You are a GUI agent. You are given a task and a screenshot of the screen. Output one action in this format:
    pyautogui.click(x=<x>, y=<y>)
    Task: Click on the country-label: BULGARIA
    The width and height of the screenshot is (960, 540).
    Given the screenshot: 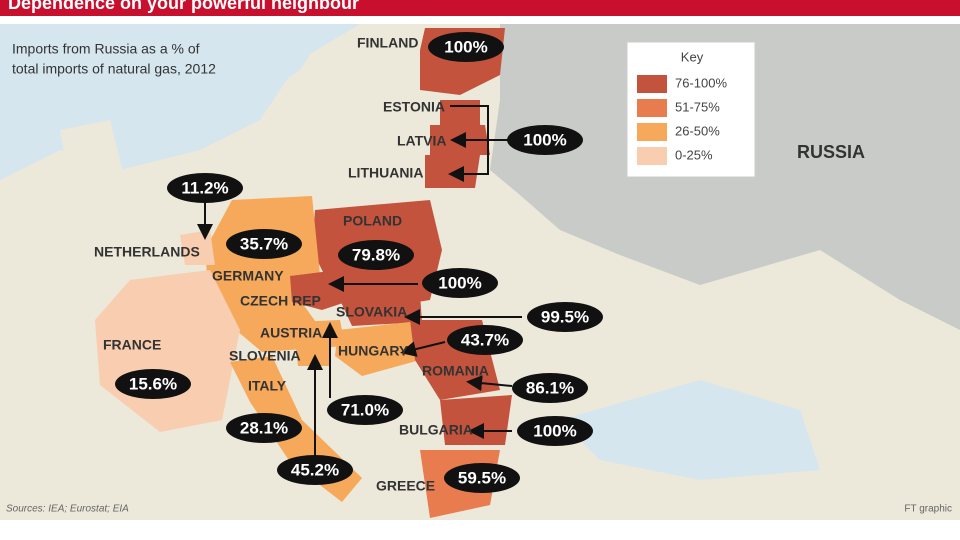 What is the action you would take?
    pyautogui.click(x=436, y=430)
    